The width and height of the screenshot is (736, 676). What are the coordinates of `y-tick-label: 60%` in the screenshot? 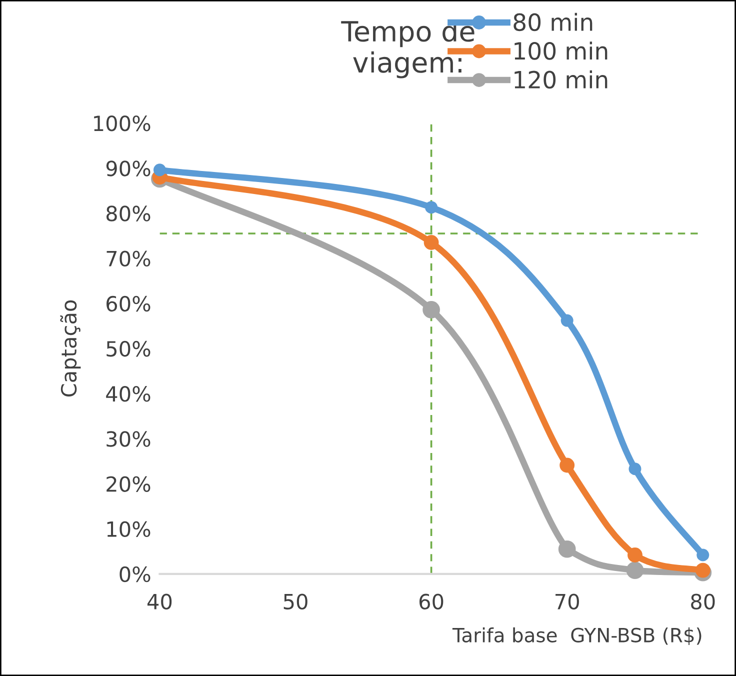 It's located at (128, 304).